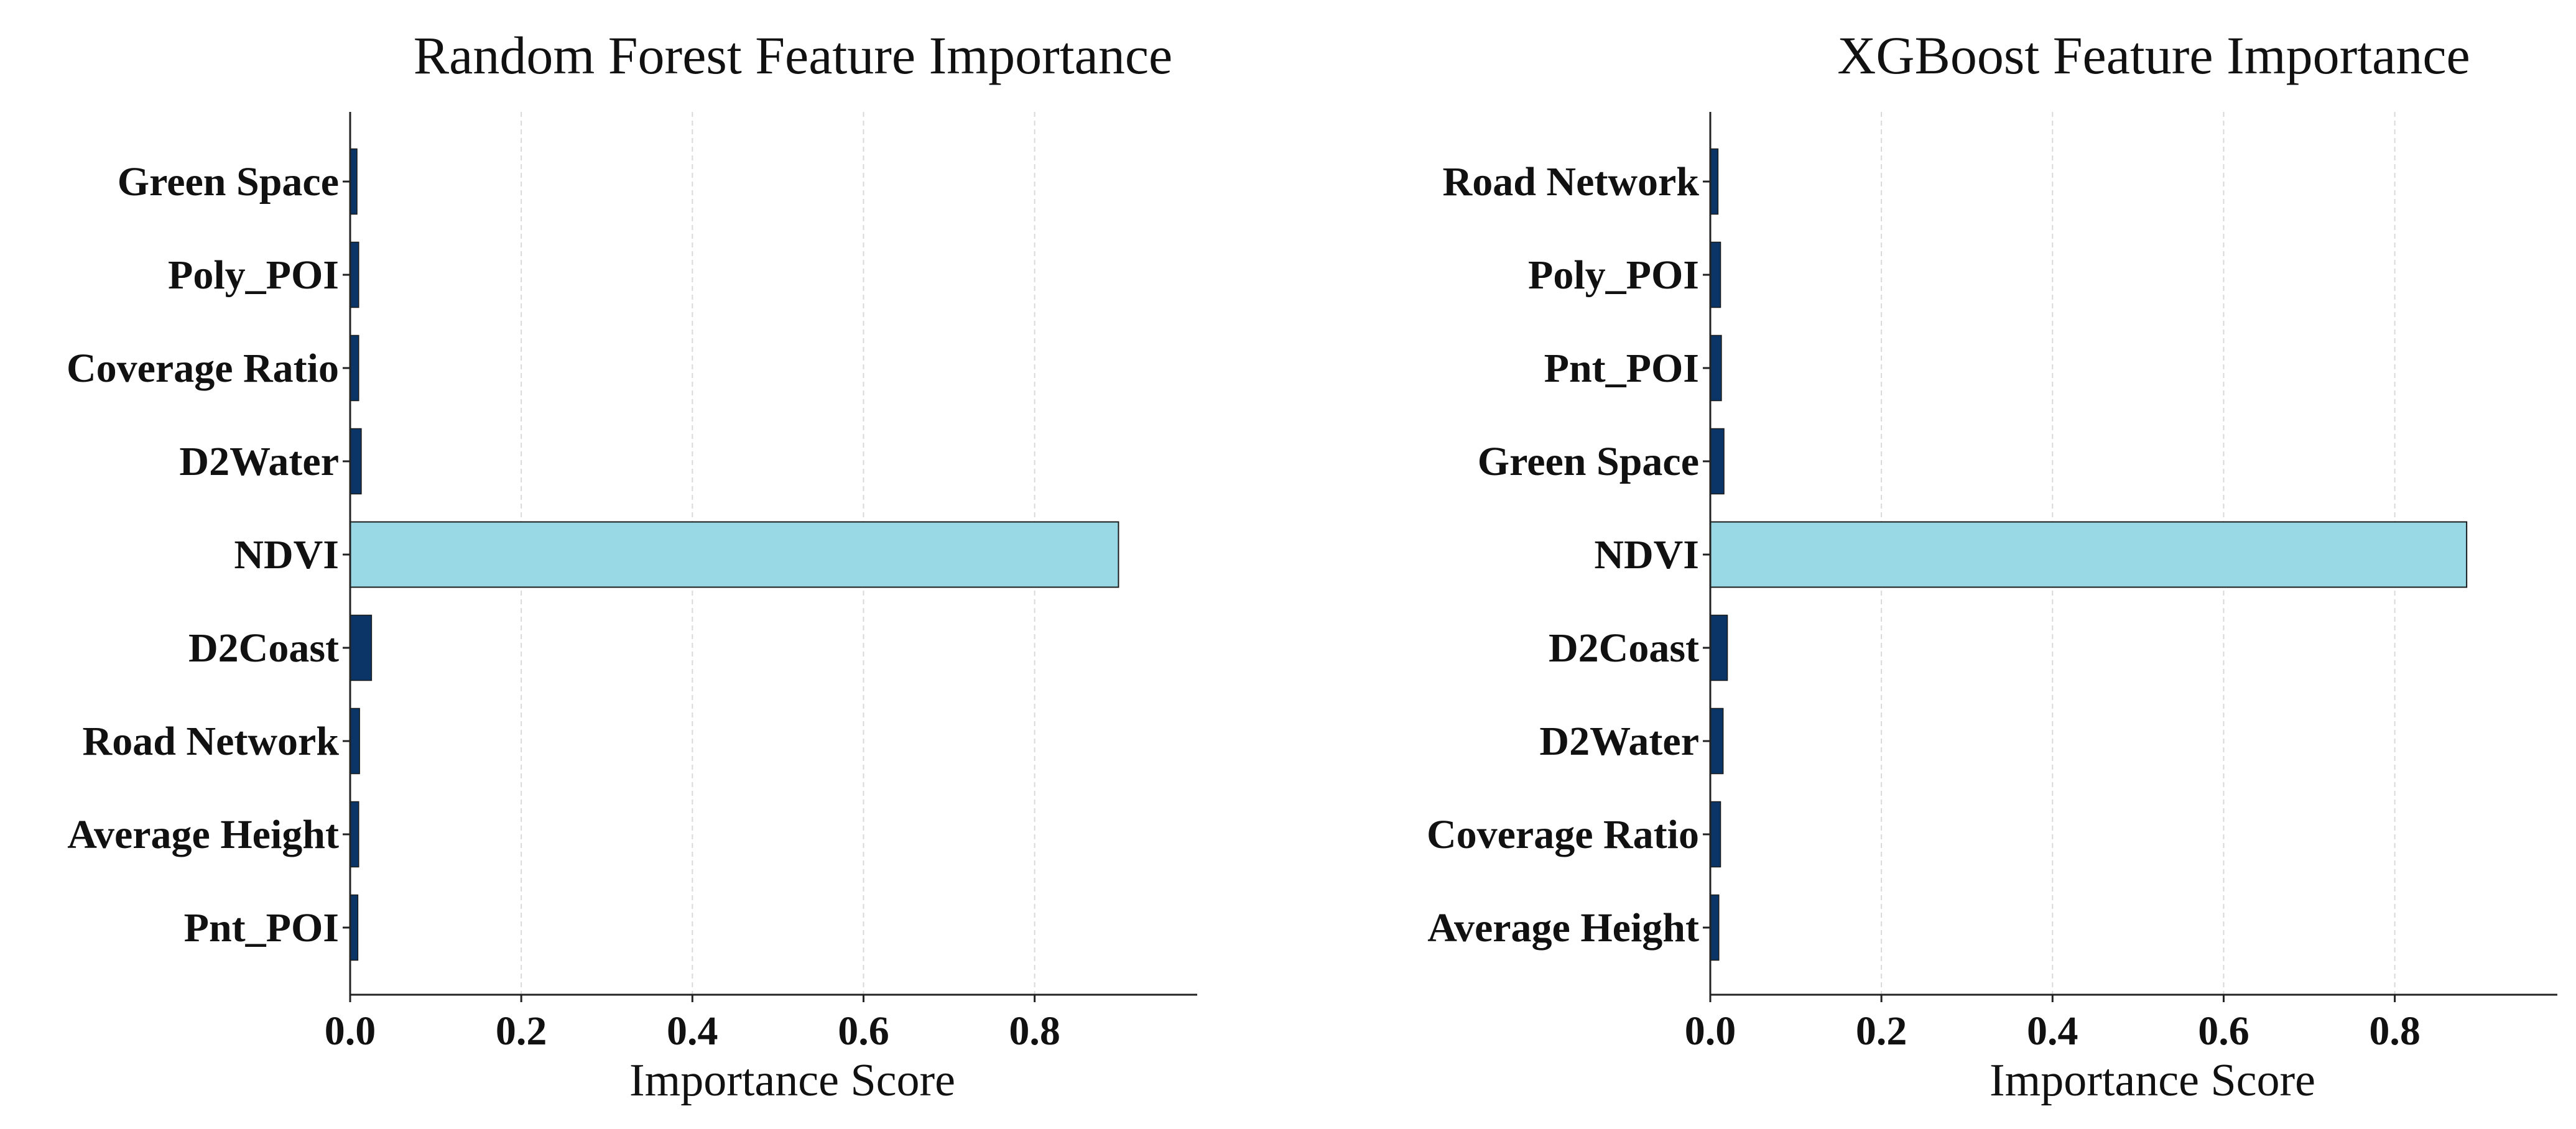 This screenshot has height=1129, width=2576. What do you see at coordinates (2154, 55) in the screenshot?
I see `chart-title: XGBoost Feature Importance` at bounding box center [2154, 55].